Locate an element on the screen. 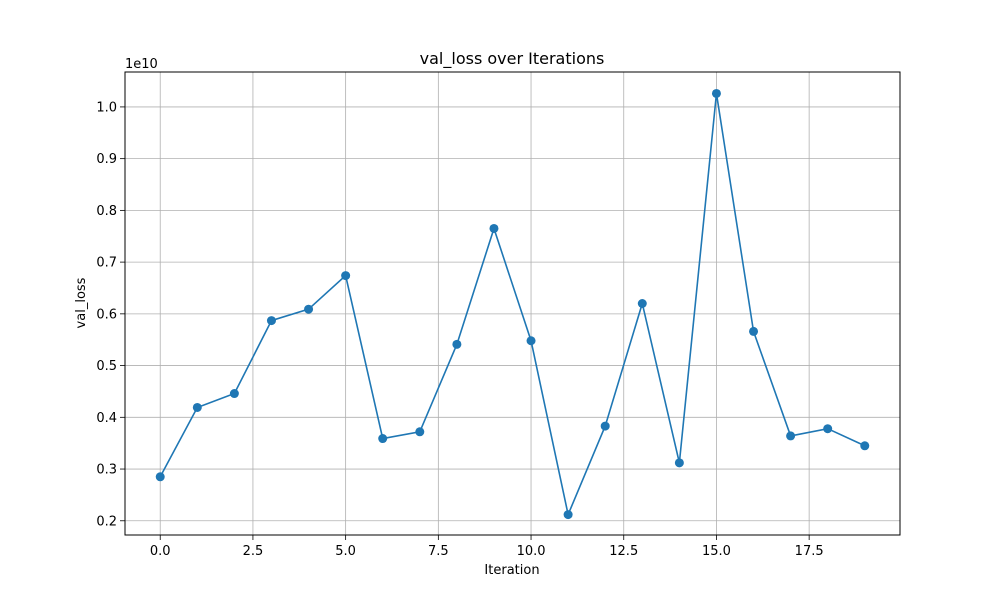 The height and width of the screenshot is (604, 1000). x-tick-label: 12.5 is located at coordinates (623, 551).